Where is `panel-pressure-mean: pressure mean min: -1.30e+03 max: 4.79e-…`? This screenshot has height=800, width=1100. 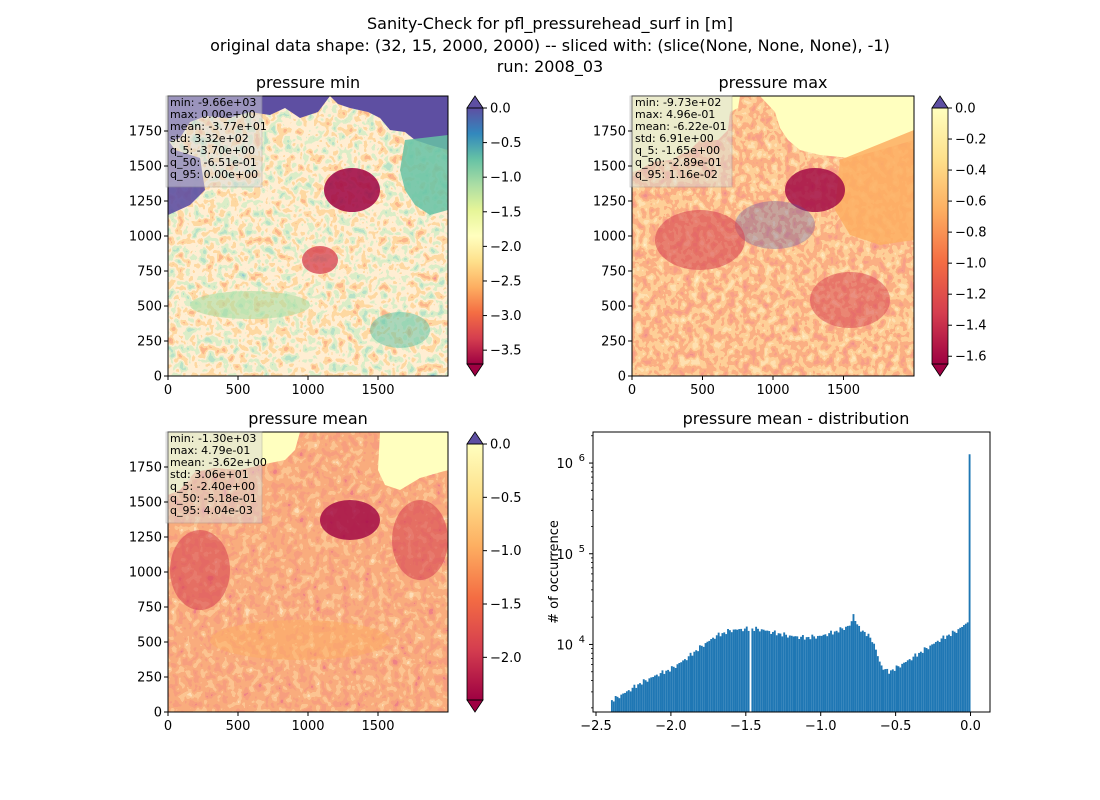 panel-pressure-mean: pressure mean min: -1.30e+03 max: 4.79e-… is located at coordinates (325, 571).